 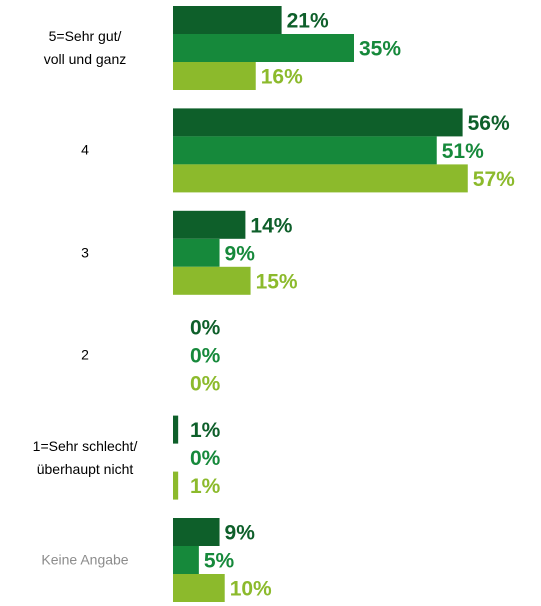 I want to click on value-label: 14%, so click(x=271, y=225).